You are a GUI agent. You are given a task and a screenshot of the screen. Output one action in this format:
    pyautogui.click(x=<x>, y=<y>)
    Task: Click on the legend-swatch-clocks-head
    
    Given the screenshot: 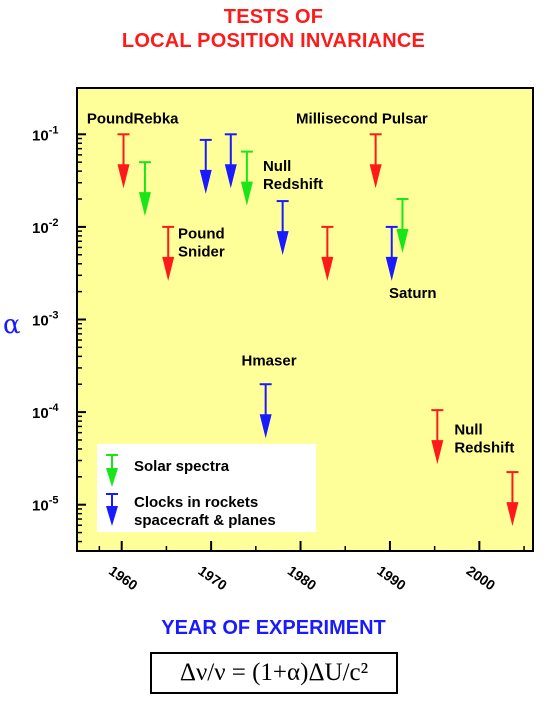 What is the action you would take?
    pyautogui.click(x=112, y=516)
    